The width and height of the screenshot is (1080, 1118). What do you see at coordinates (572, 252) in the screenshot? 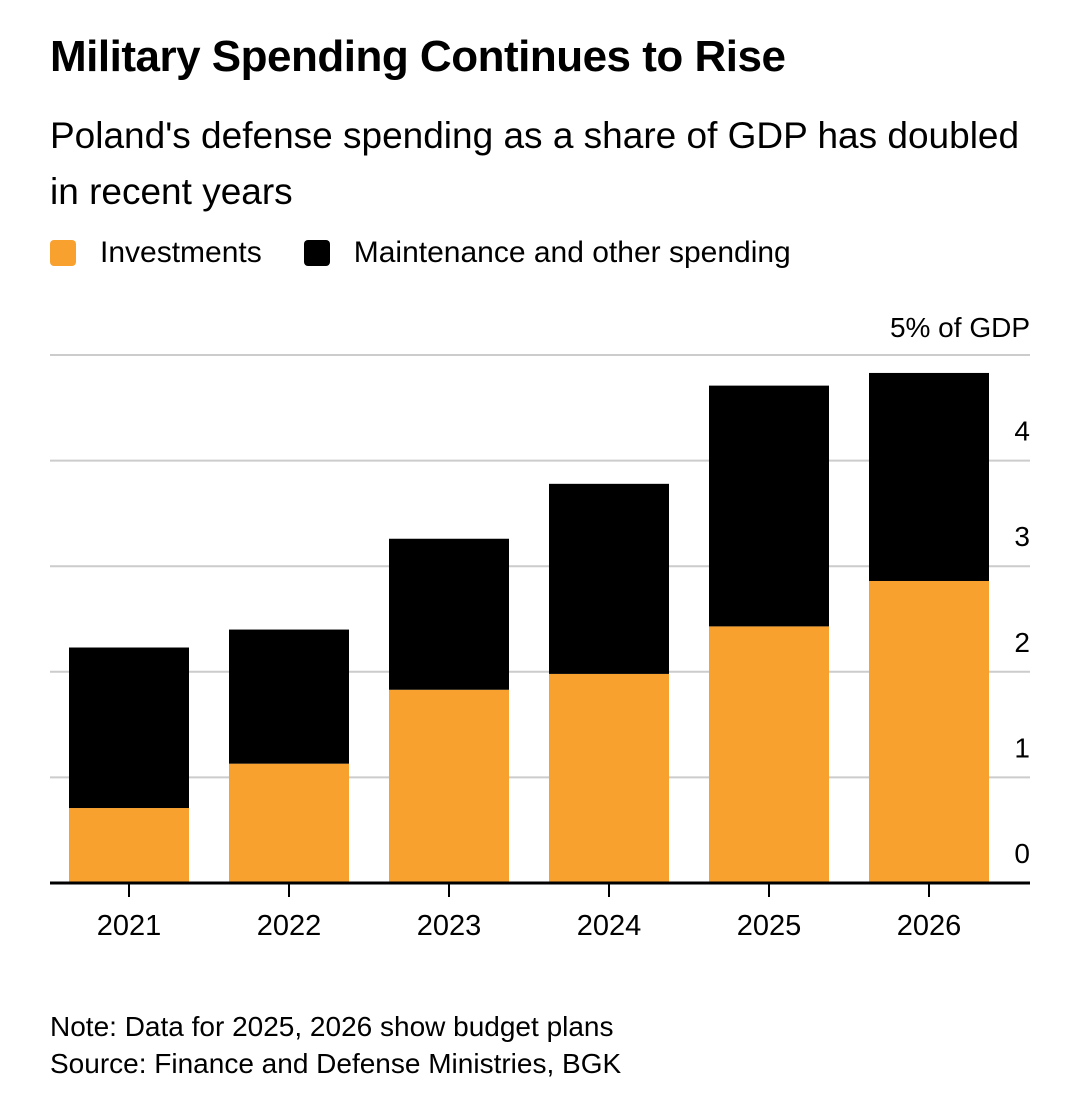
I see `legend-label: Maintenance and other spending` at bounding box center [572, 252].